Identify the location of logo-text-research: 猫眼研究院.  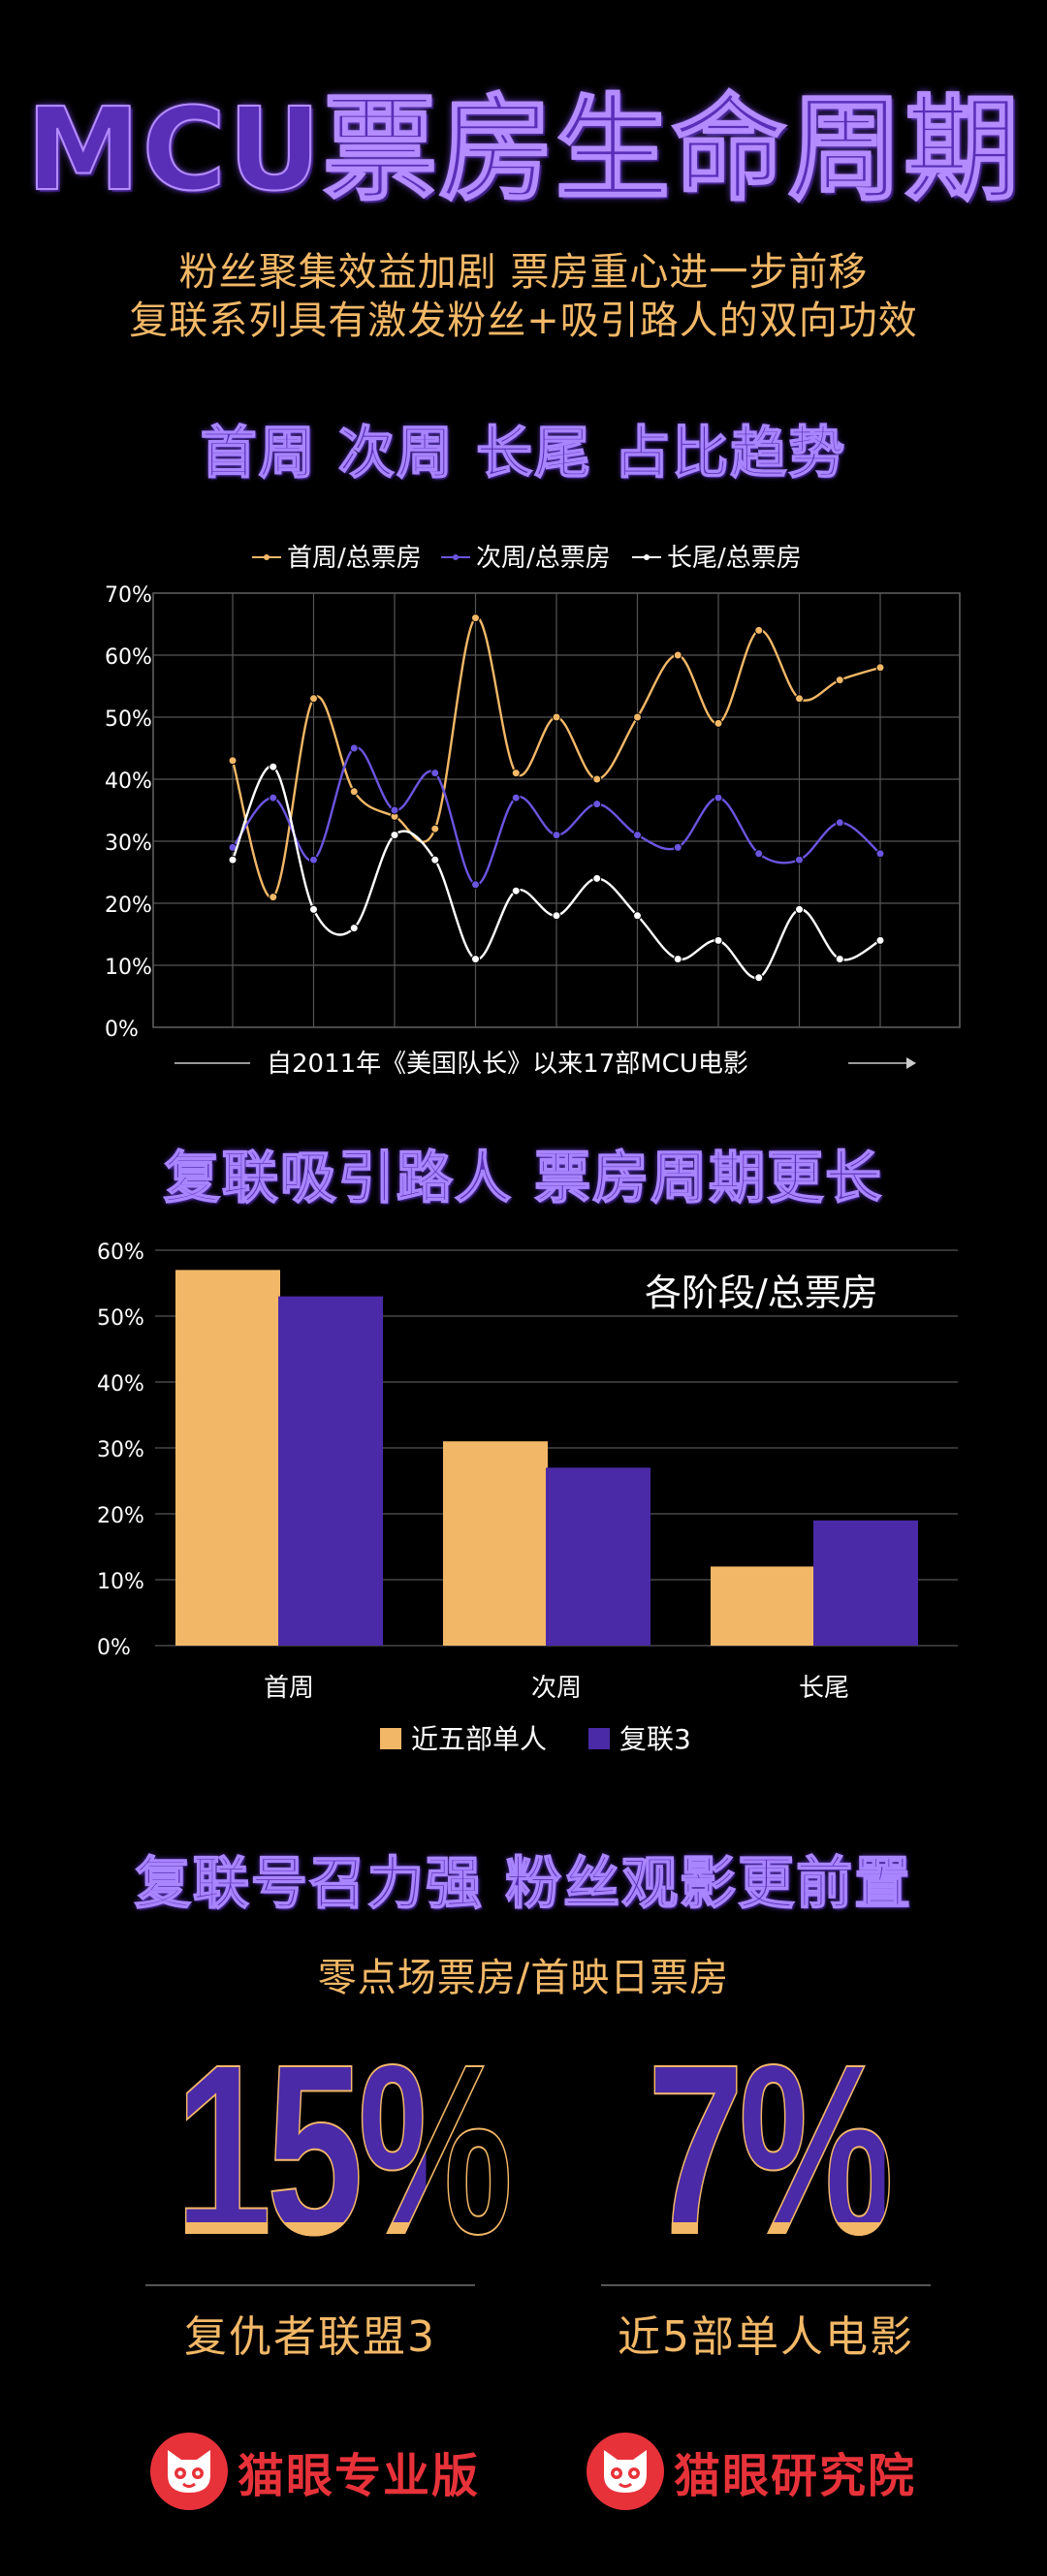
(795, 2476).